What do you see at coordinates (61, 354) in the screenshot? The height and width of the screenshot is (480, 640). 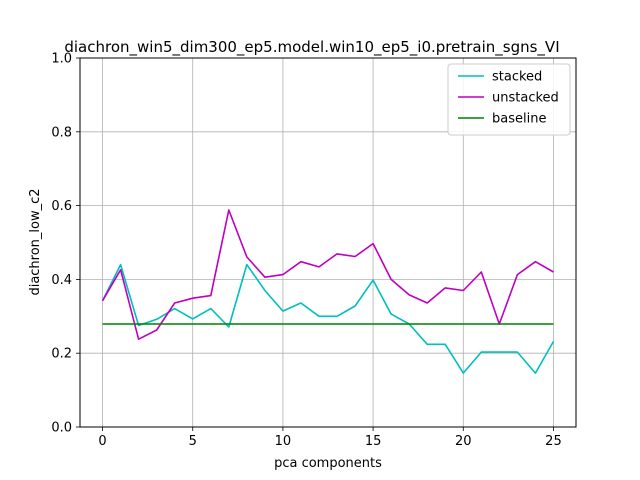 I see `y-tick-label: 0.2` at bounding box center [61, 354].